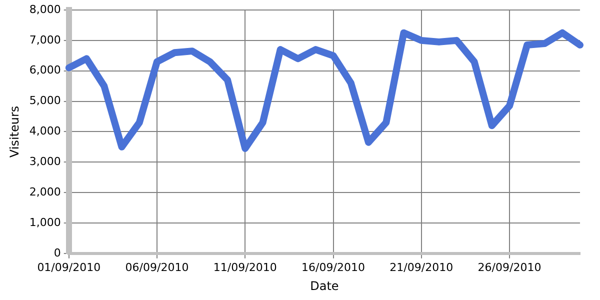  What do you see at coordinates (245, 267) in the screenshot?
I see `x-tick-label: 11/09/2010` at bounding box center [245, 267].